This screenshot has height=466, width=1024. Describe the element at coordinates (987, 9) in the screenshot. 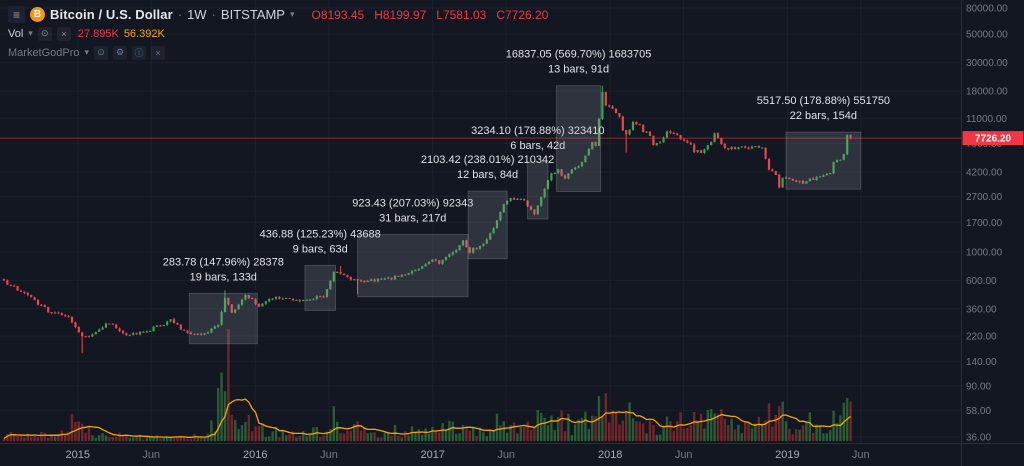

I see `price-axis-label: 80000.00` at that location.